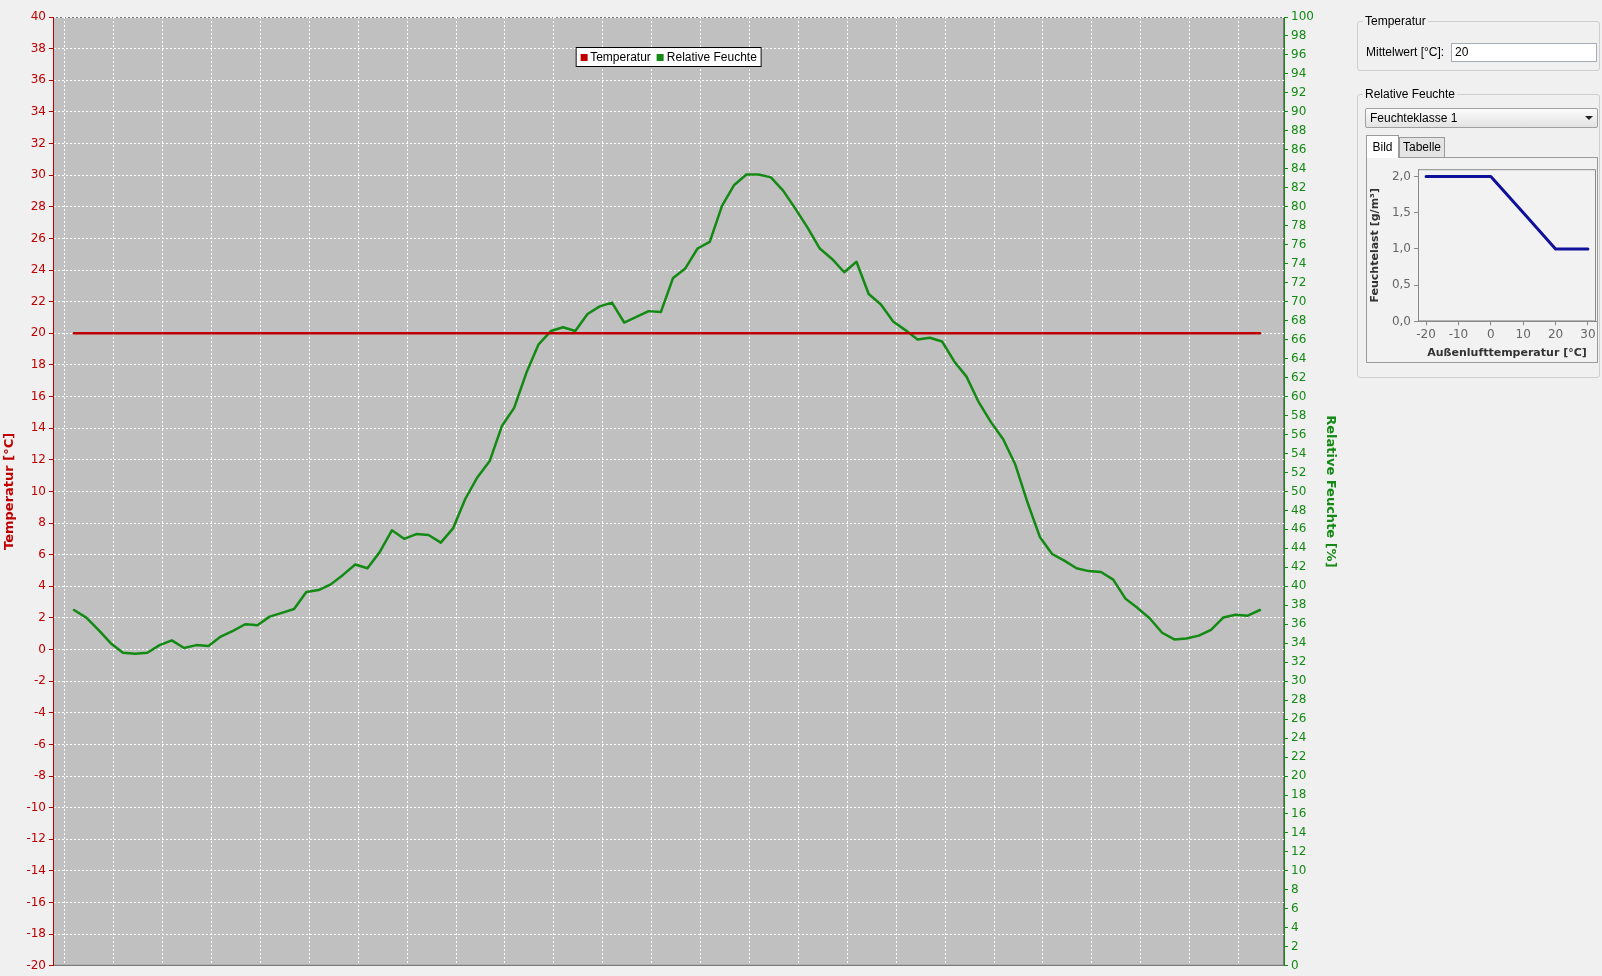 The height and width of the screenshot is (976, 1602). Describe the element at coordinates (1299, 566) in the screenshot. I see `y2-tick-label: 42` at that location.